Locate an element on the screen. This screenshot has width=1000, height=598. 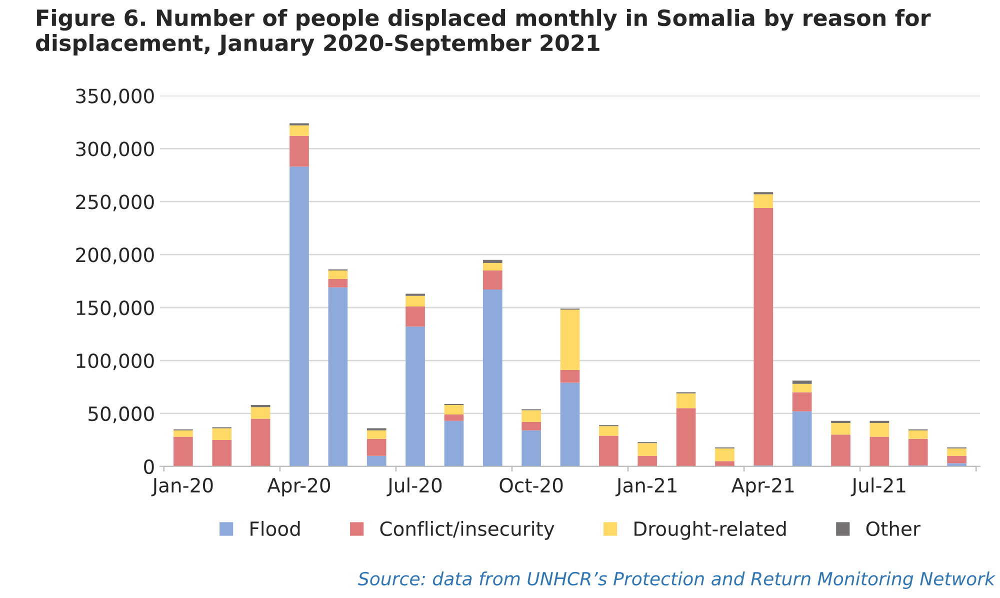
x-tick-label: Jul-21 is located at coordinates (878, 487).